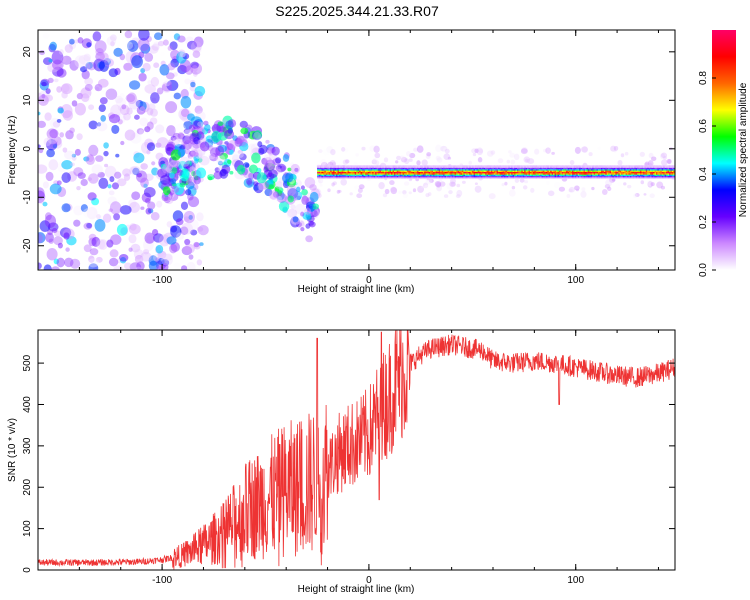 This screenshot has width=750, height=600. What do you see at coordinates (12, 450) in the screenshot?
I see `snr-ylabel: SNR (10 * v/v)` at bounding box center [12, 450].